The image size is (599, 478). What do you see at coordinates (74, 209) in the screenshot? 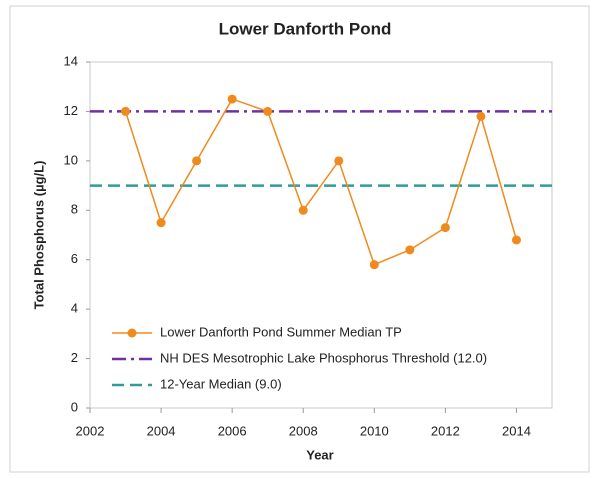
I see `y-tick-label: 8` at bounding box center [74, 209].